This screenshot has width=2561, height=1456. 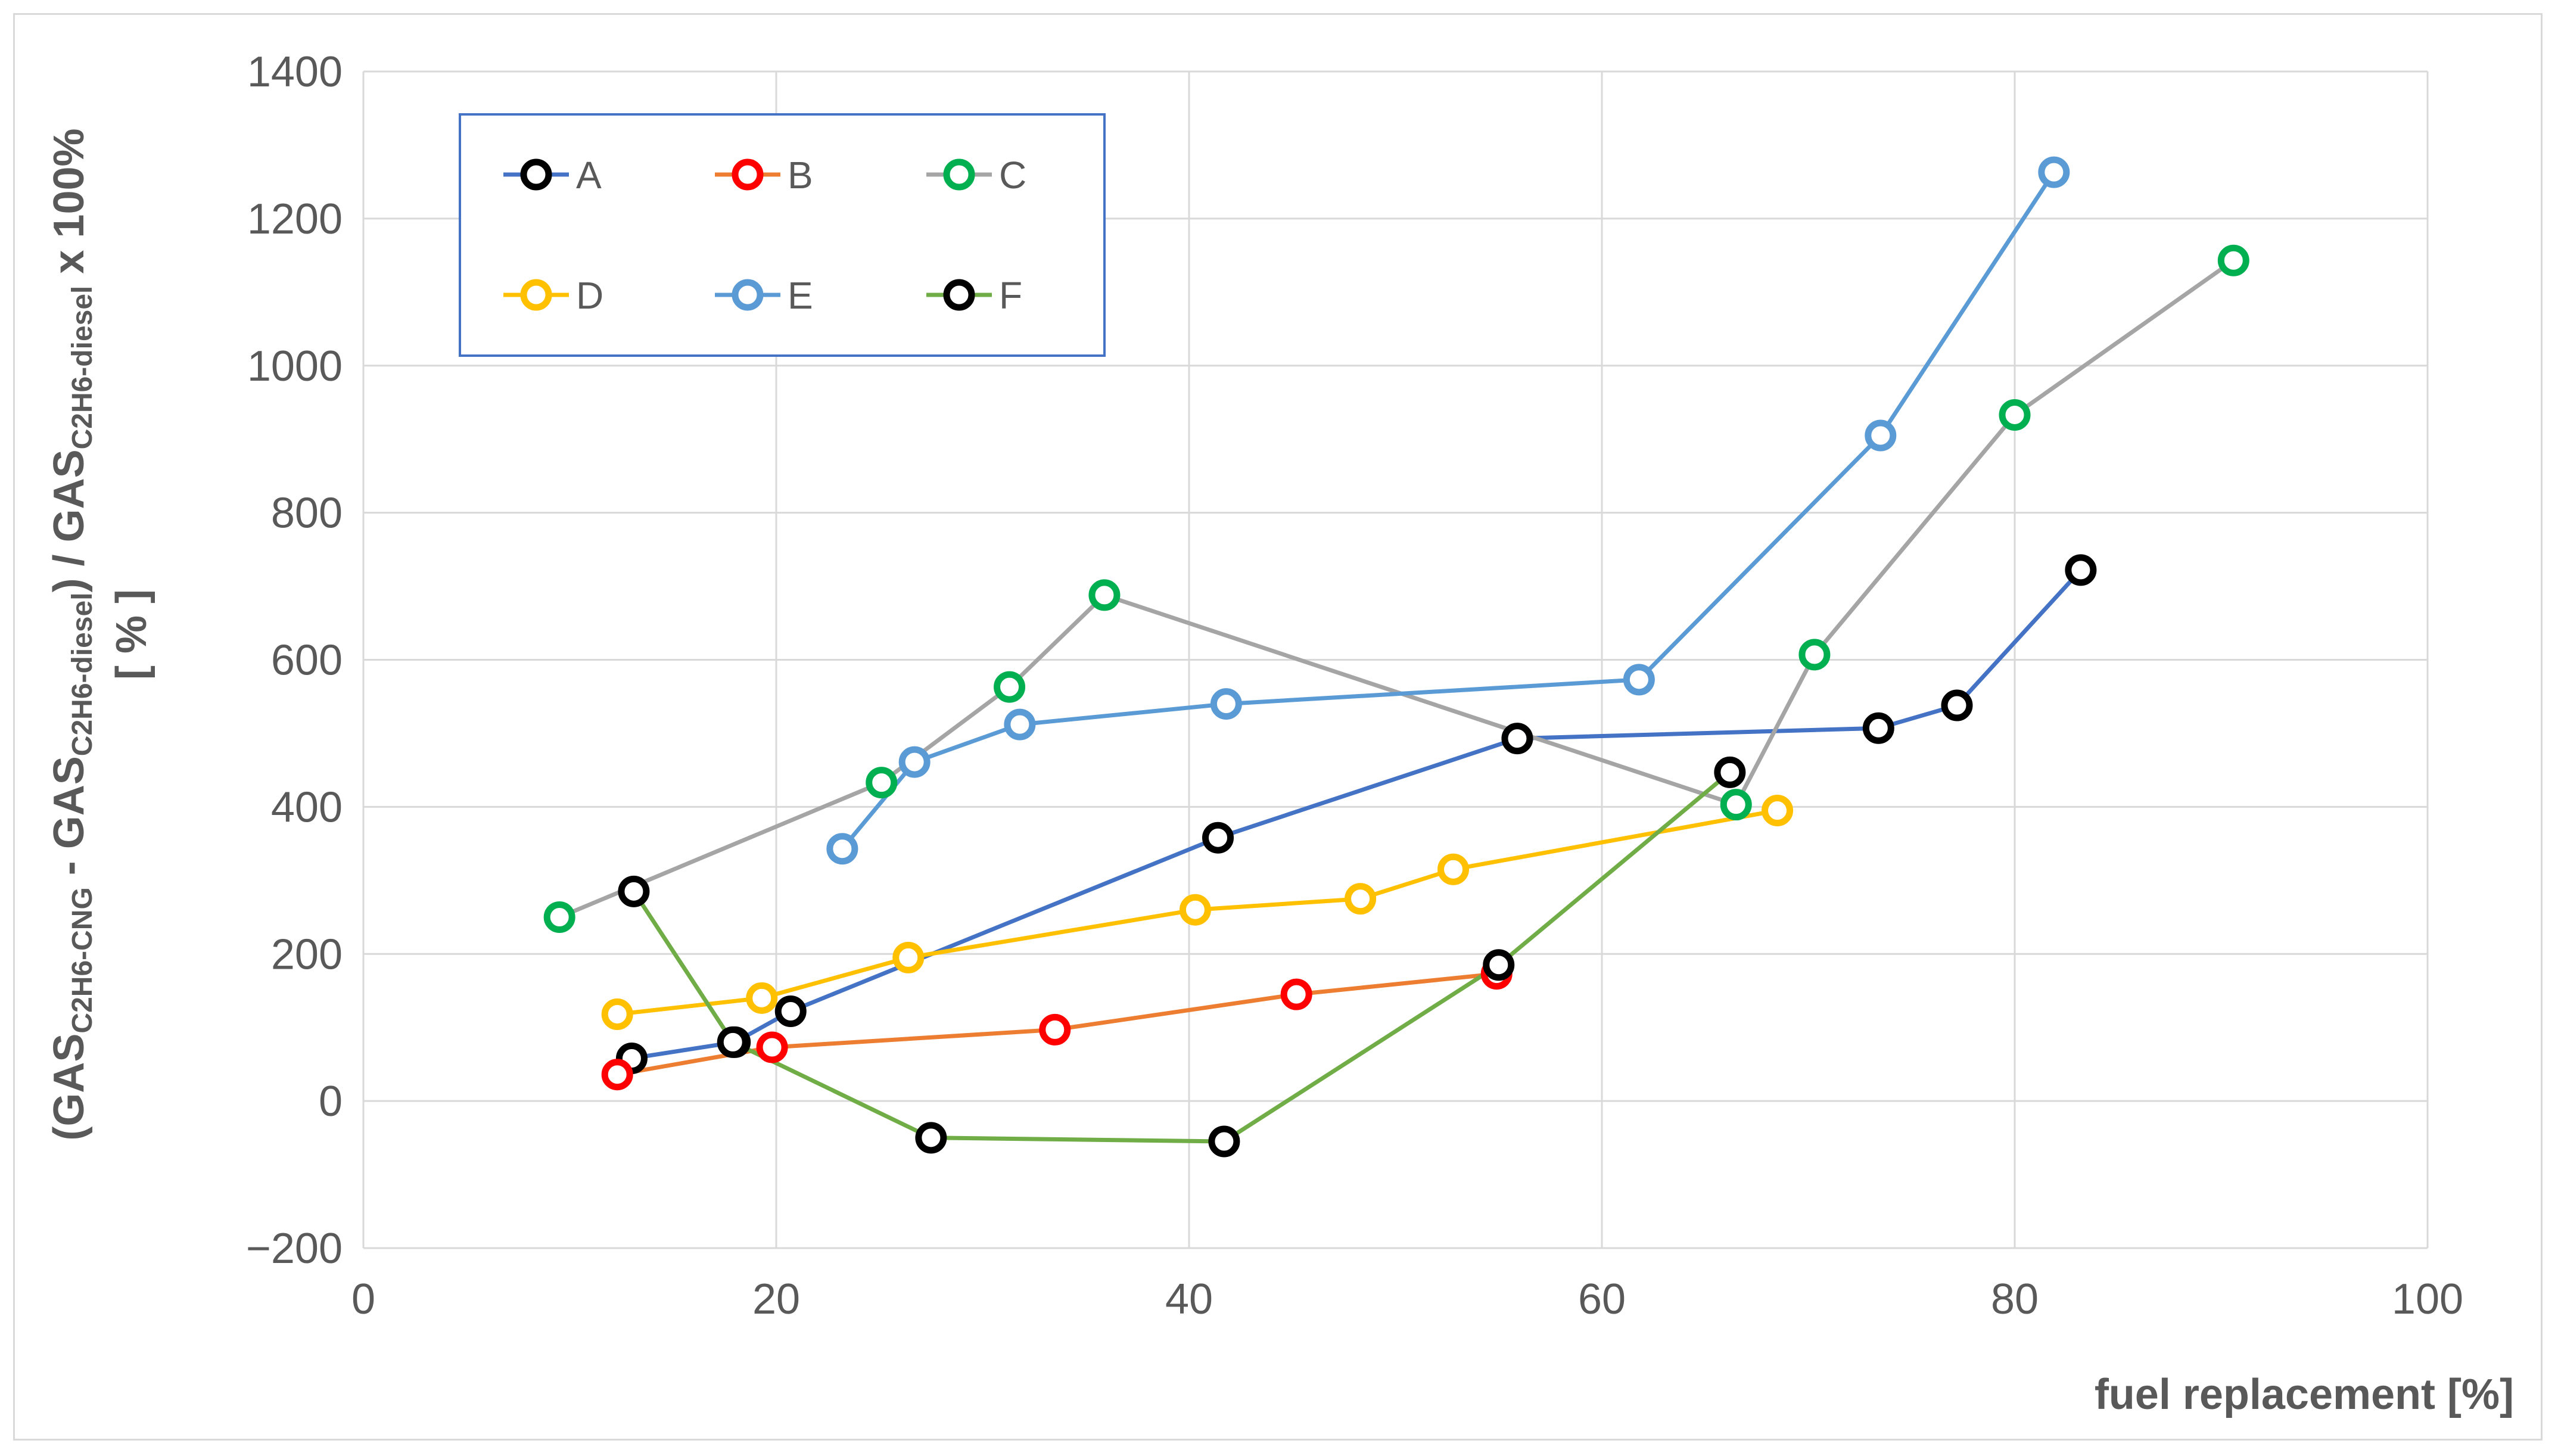 I want to click on legend-item-e: E, so click(x=764, y=295).